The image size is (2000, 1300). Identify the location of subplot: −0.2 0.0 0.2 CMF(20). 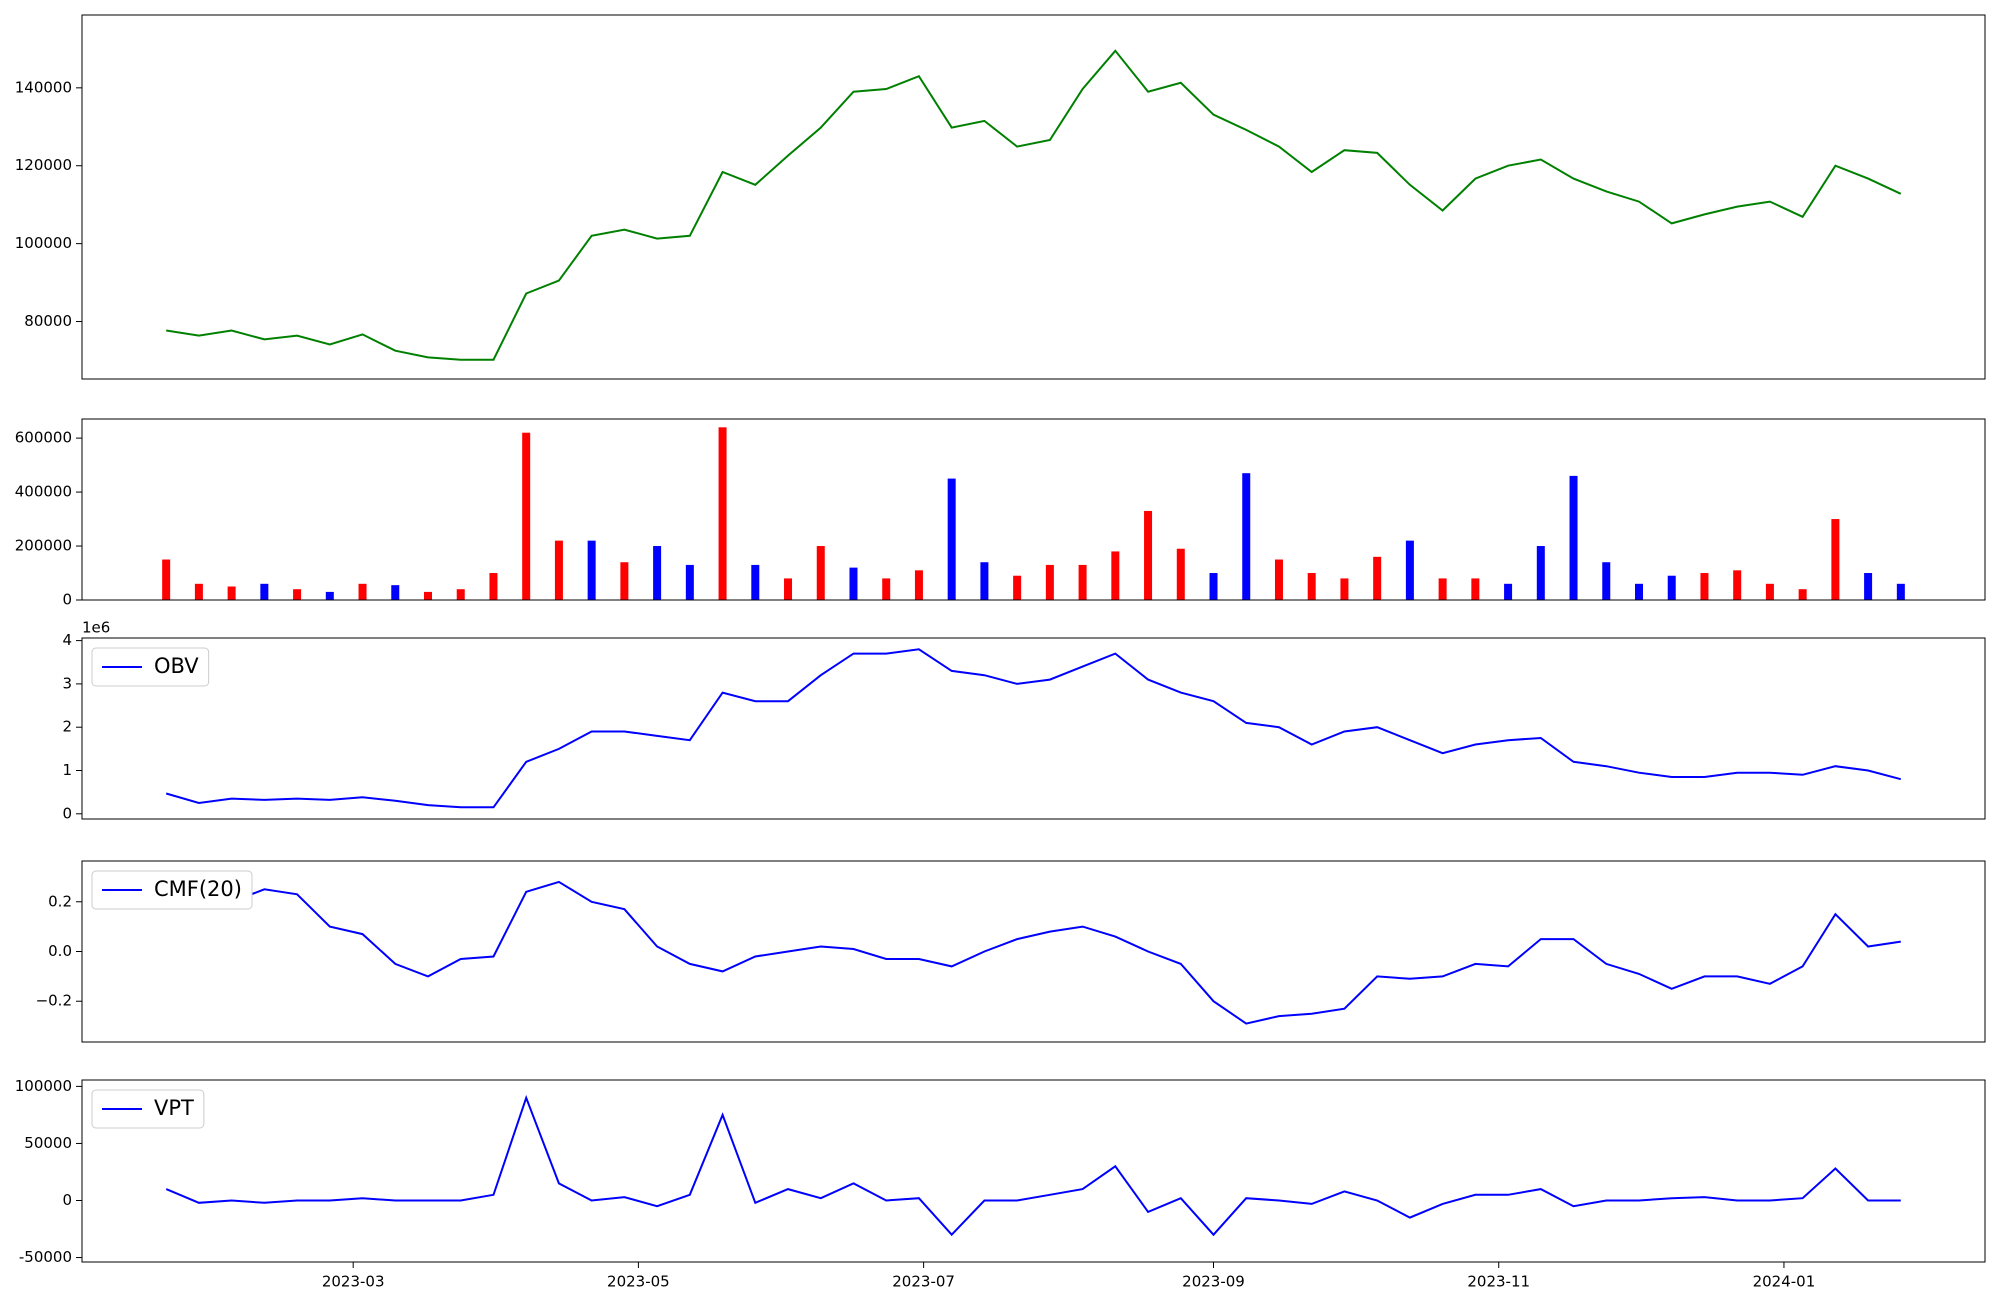
(1011, 951).